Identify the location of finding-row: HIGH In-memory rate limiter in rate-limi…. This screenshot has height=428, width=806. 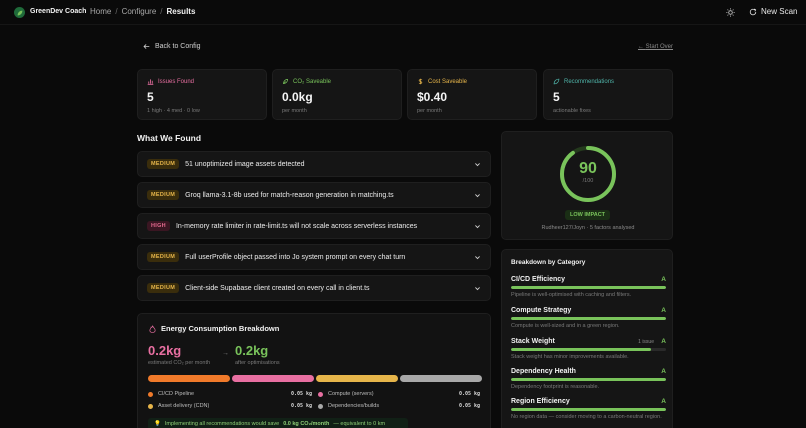
(314, 226).